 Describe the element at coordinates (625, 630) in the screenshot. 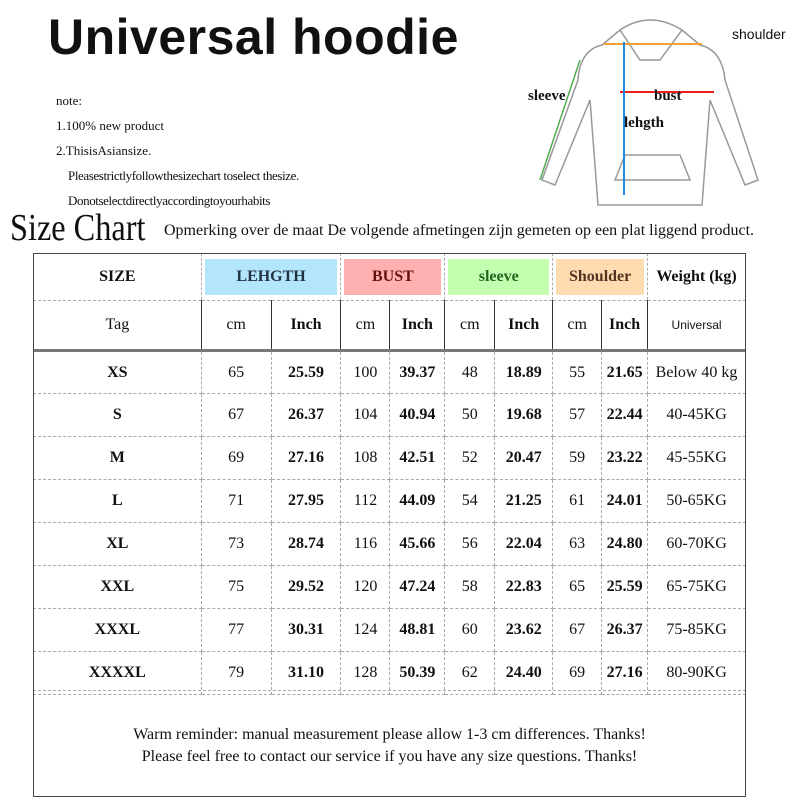

I see `shoulder-inch: 26.37` at that location.